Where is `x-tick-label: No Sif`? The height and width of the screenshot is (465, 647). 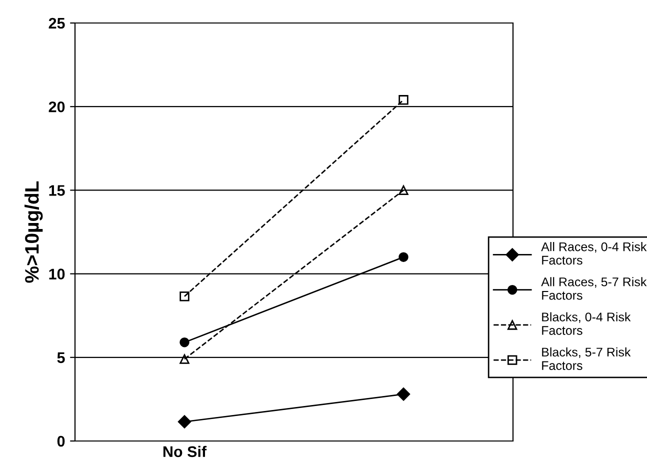
x-tick-label: No Sif is located at coordinates (185, 452).